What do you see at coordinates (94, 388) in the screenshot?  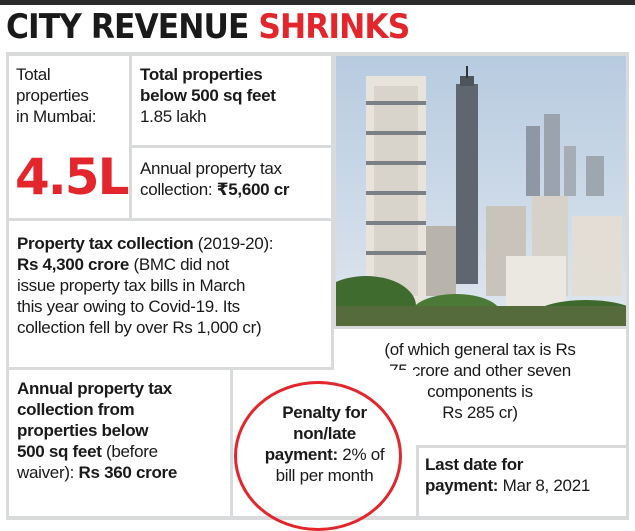 I see `below-500-collection-line1: Annual property tax` at bounding box center [94, 388].